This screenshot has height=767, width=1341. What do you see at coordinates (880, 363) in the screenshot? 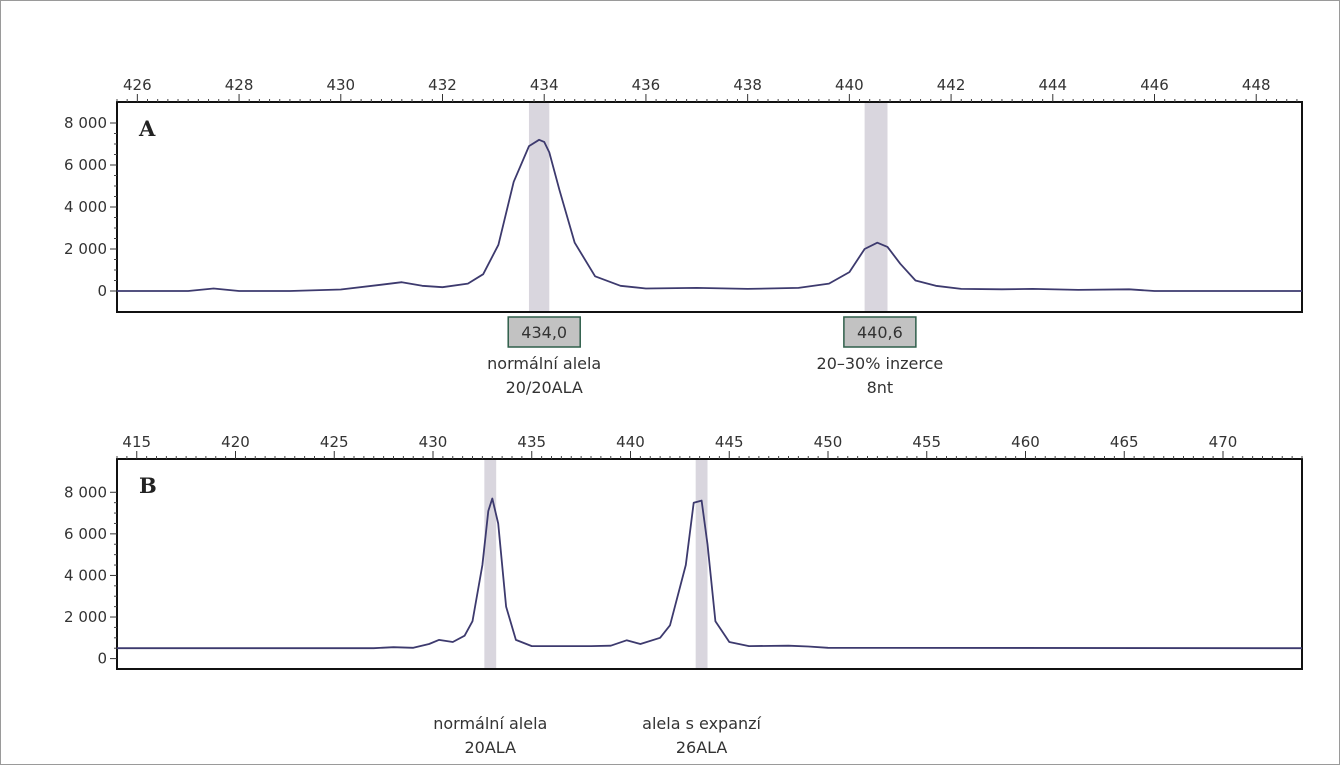
I see `annotation-text-line-1: 20–30% inzerce` at bounding box center [880, 363].